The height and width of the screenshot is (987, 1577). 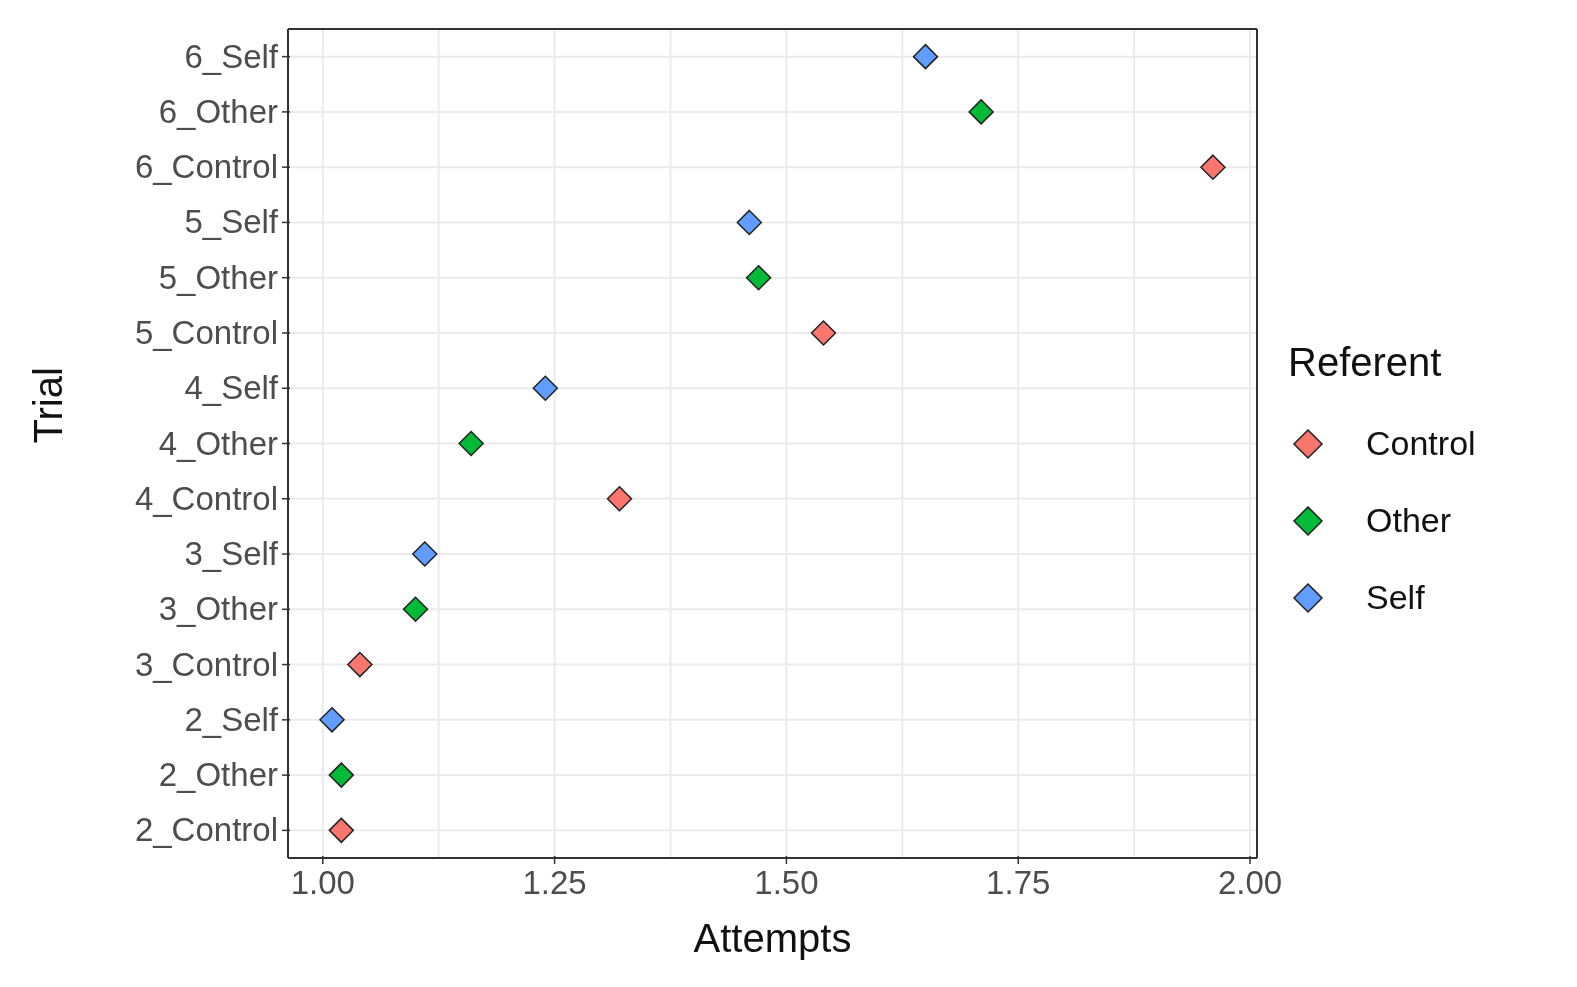 What do you see at coordinates (218, 111) in the screenshot?
I see `y-tick-label: 6_Other` at bounding box center [218, 111].